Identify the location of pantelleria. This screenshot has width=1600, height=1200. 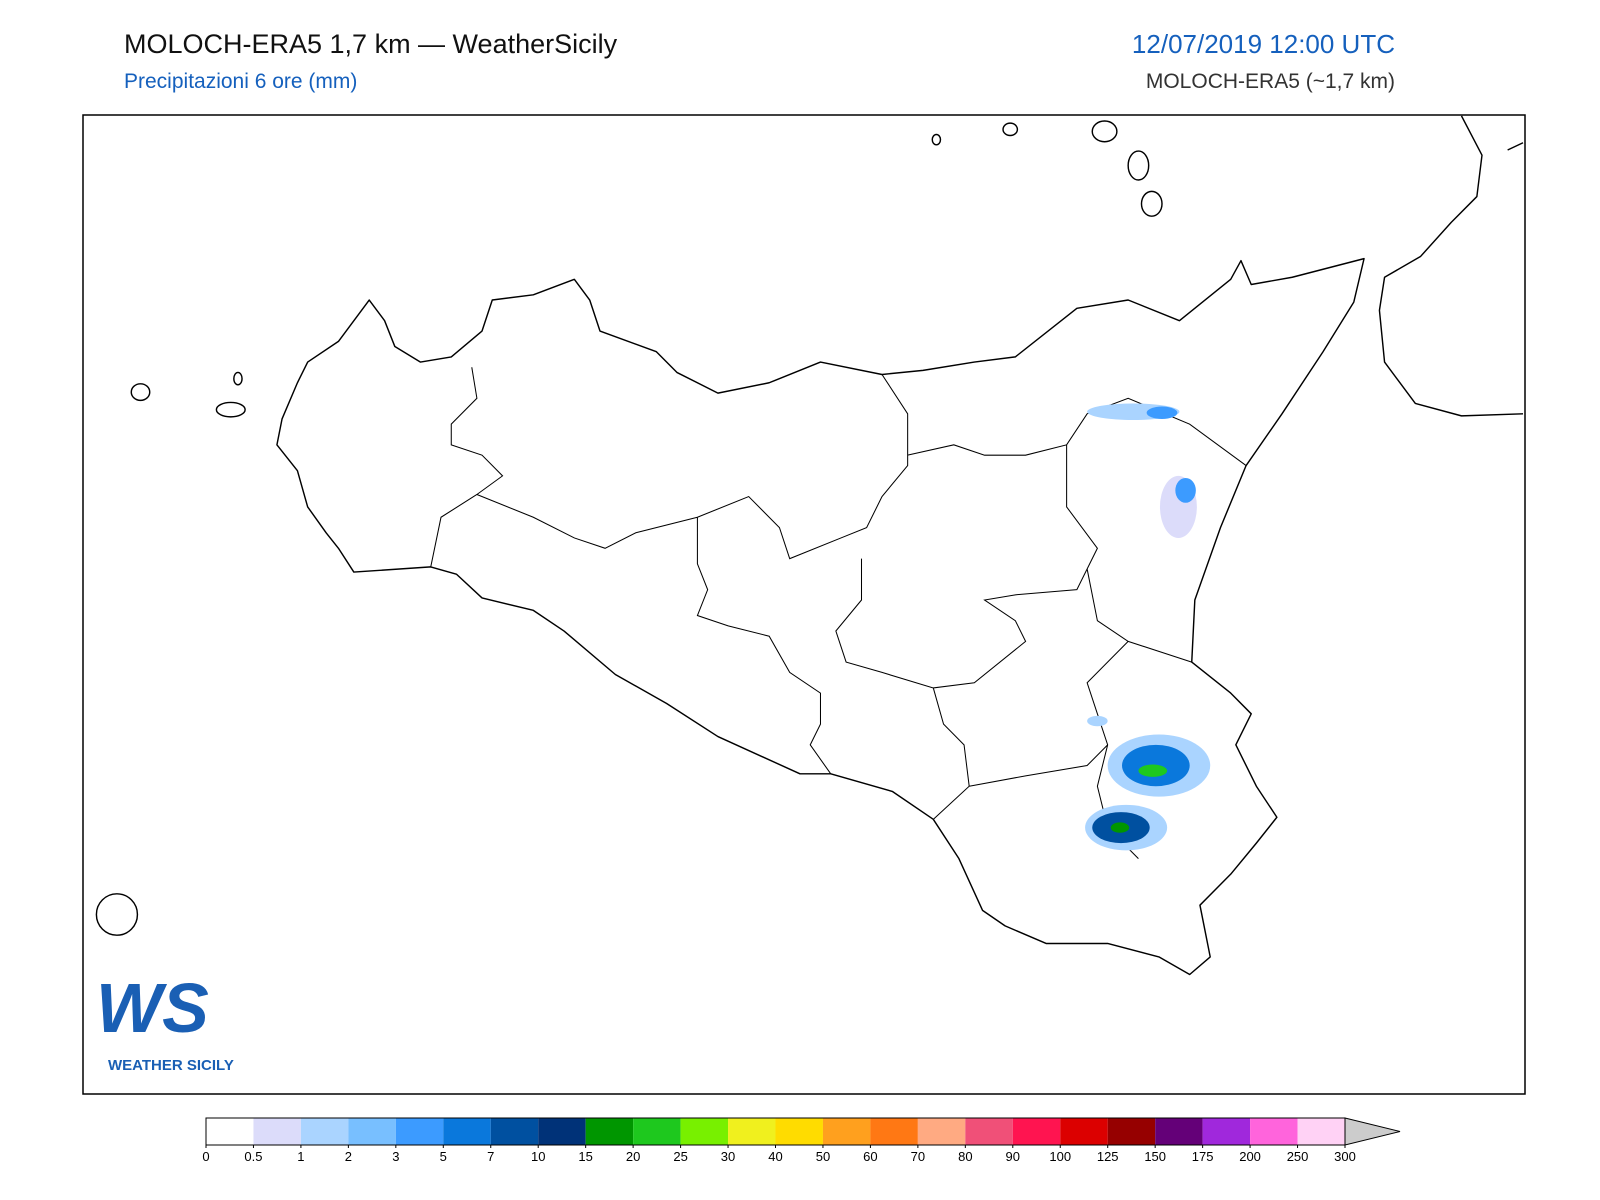
(117, 914).